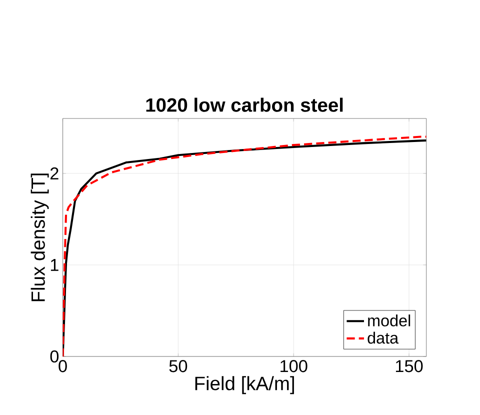 The height and width of the screenshot is (415, 480). Describe the element at coordinates (62, 366) in the screenshot. I see `x-tick-label: 0` at that location.